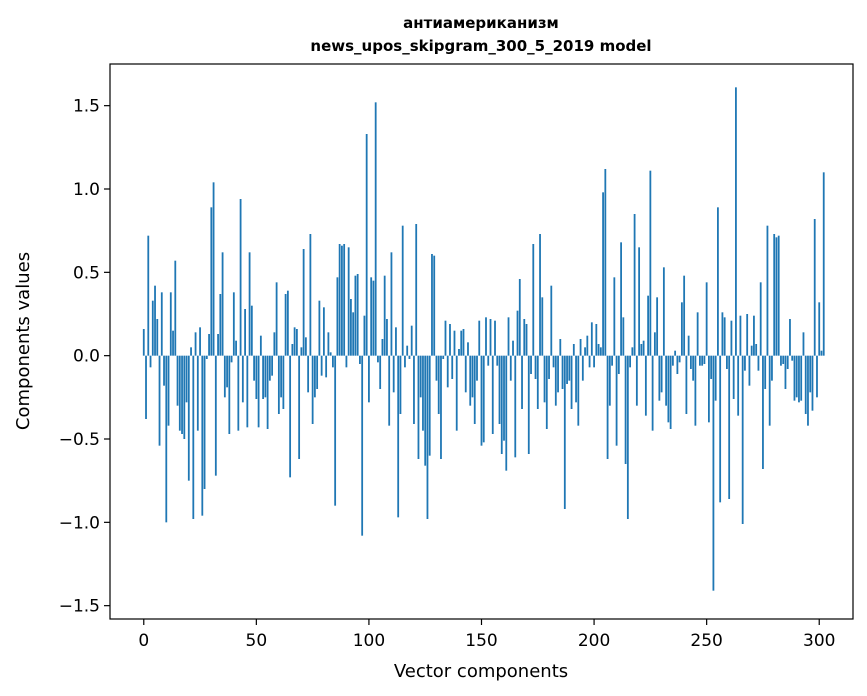  I want to click on x-tick-label: 50, so click(257, 641).